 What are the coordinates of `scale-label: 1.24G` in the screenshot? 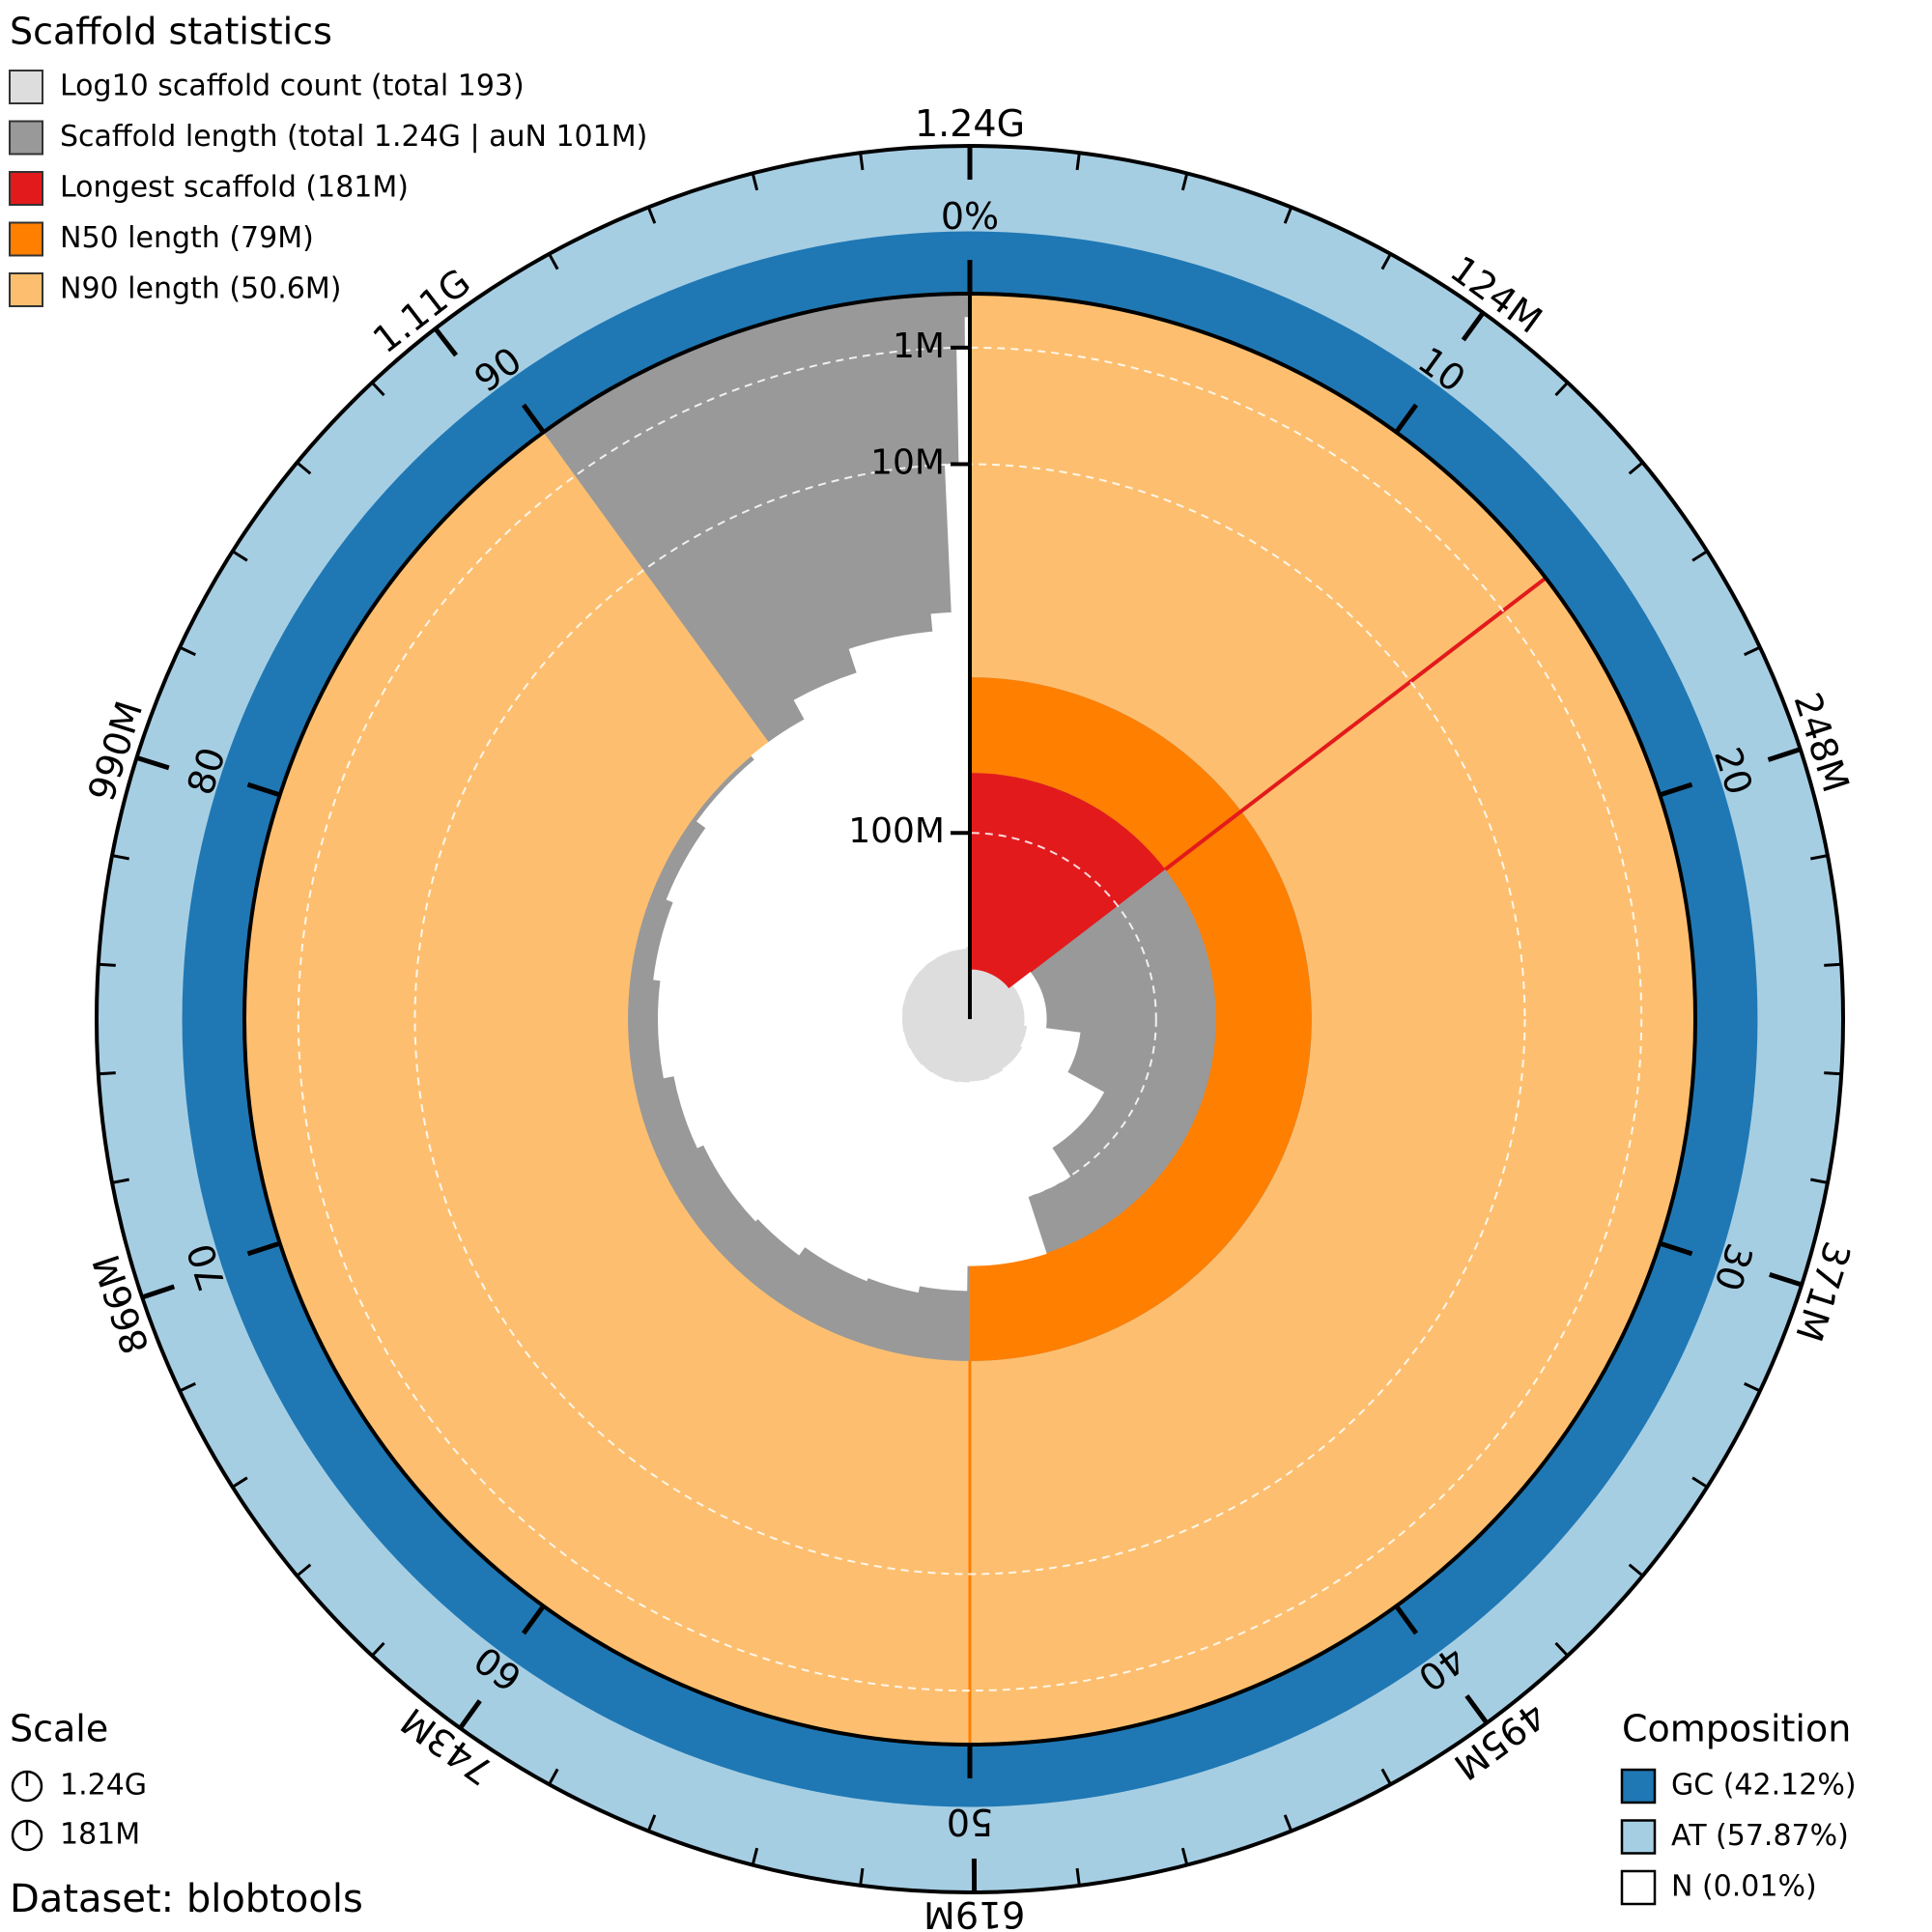 It's located at (103, 1786).